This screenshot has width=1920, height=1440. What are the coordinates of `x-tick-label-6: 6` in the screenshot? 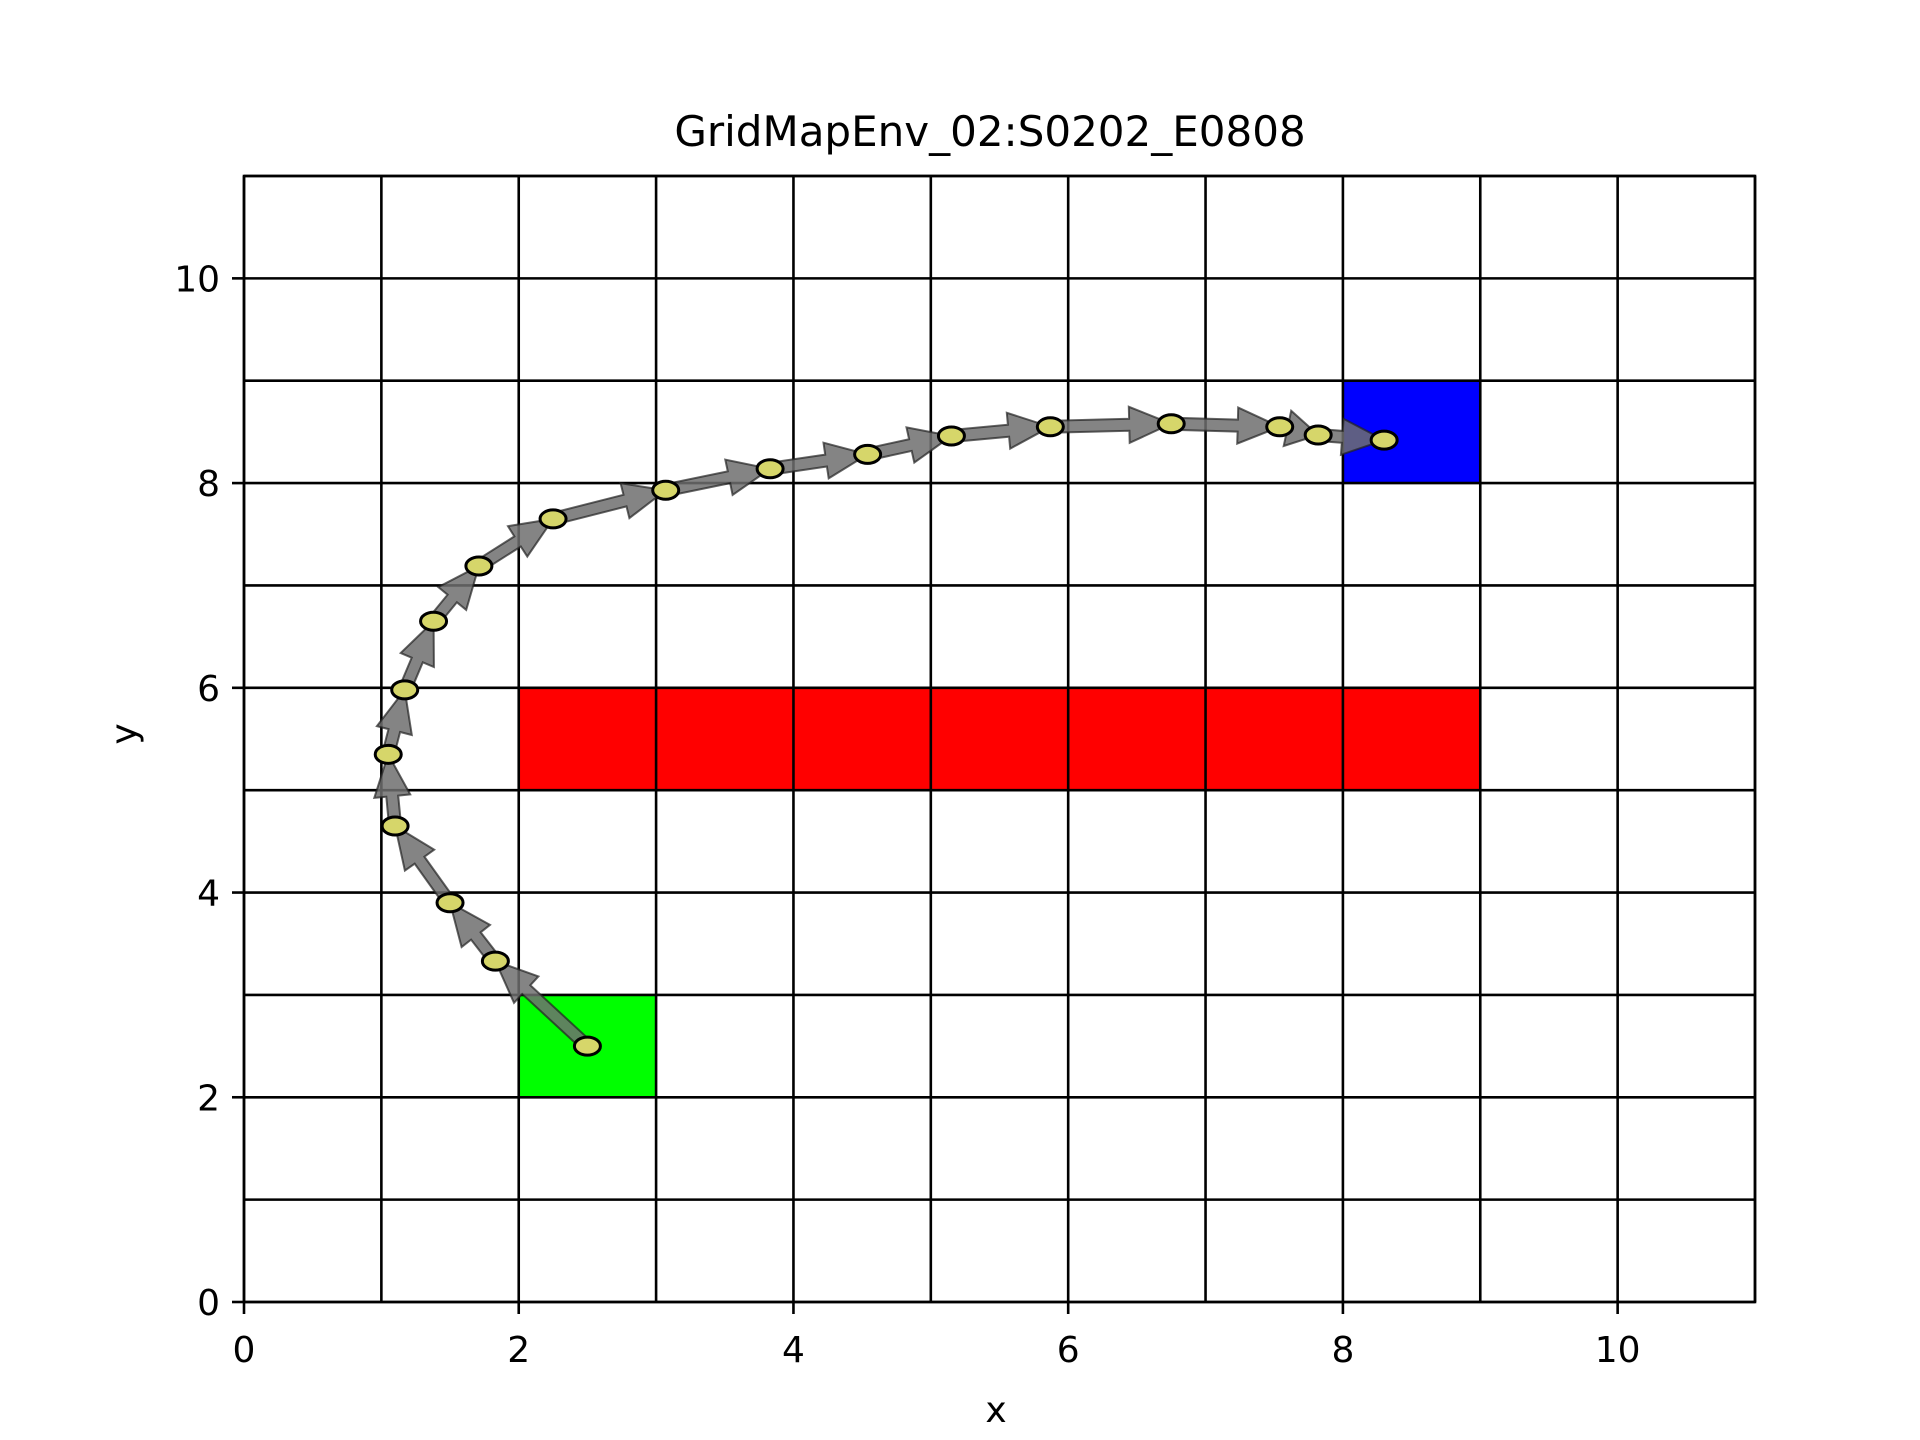 It's located at (1068, 1350).